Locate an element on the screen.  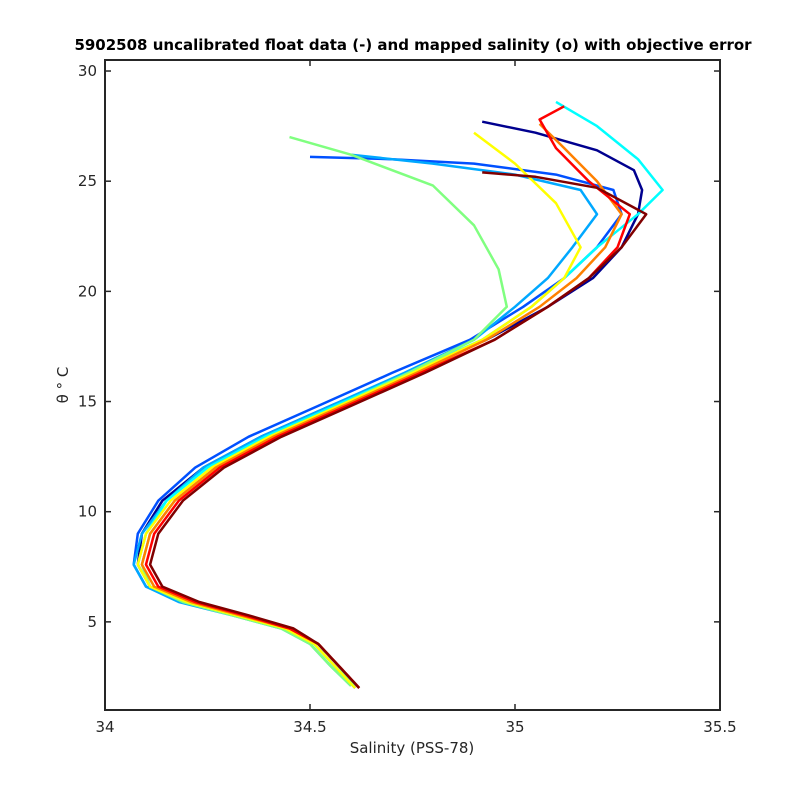
y-tick-label: 20 is located at coordinates (87, 291).